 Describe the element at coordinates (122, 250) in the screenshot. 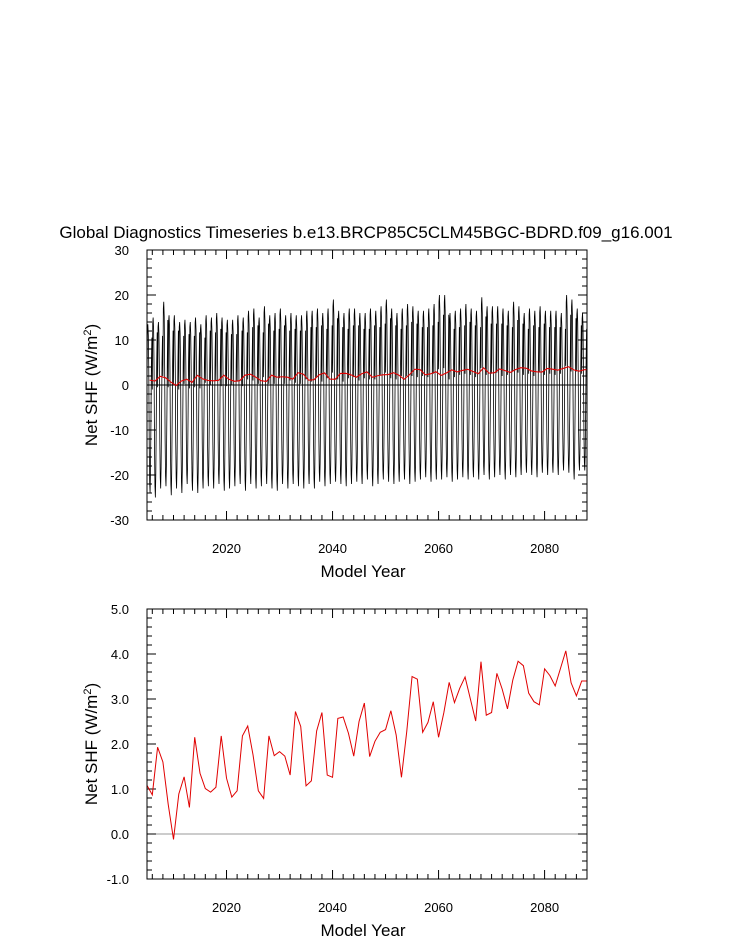

I see `y-tick-label: 30` at that location.